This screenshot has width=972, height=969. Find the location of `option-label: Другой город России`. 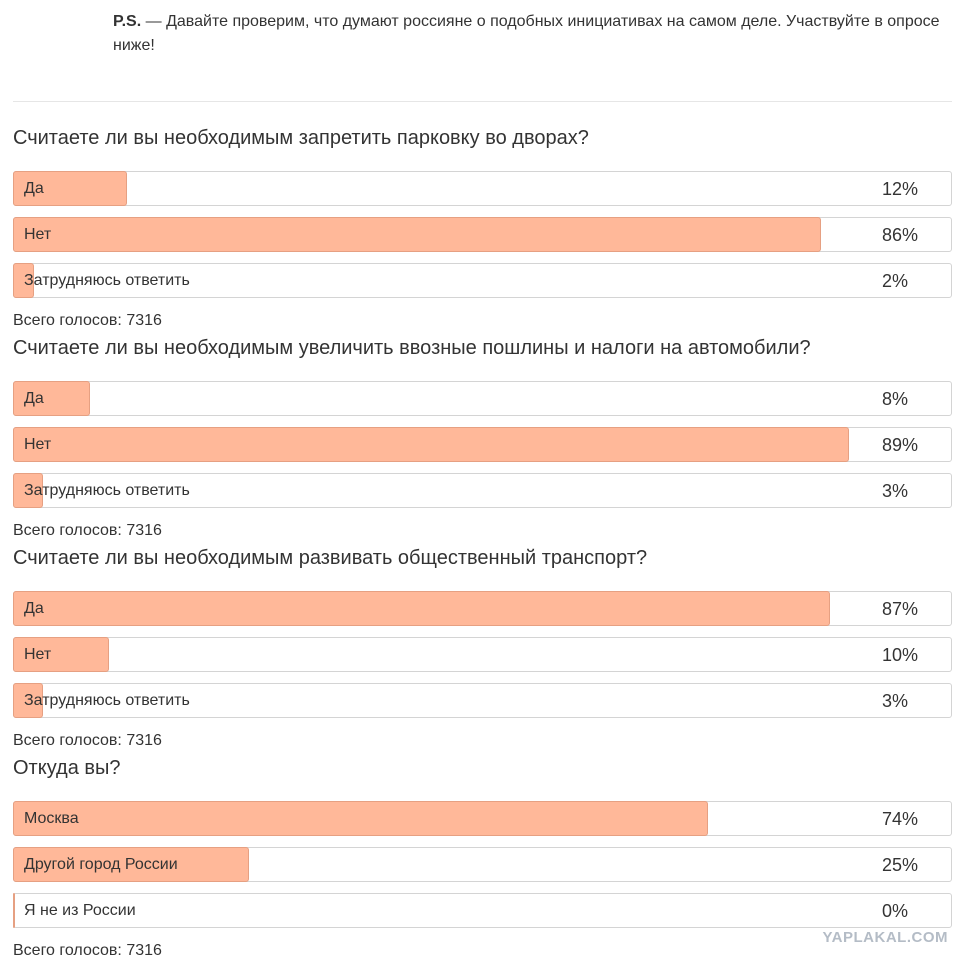

option-label: Другой город России is located at coordinates (101, 864).